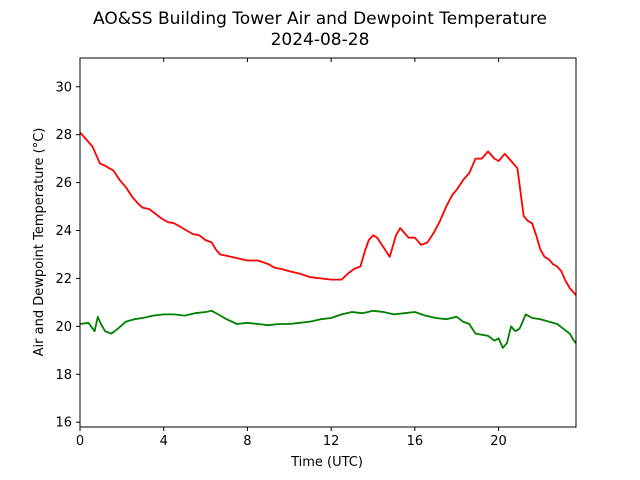 The width and height of the screenshot is (640, 480). What do you see at coordinates (63, 279) in the screenshot?
I see `y-tick-label: 22` at bounding box center [63, 279].